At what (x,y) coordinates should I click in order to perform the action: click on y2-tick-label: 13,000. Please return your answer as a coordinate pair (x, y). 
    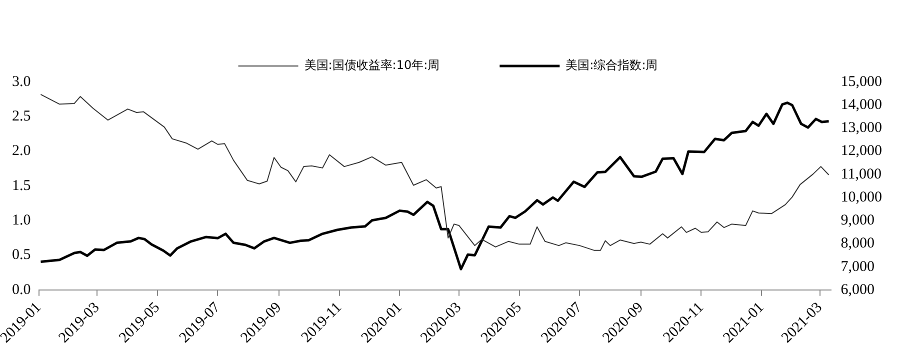
    Looking at the image, I should click on (861, 128).